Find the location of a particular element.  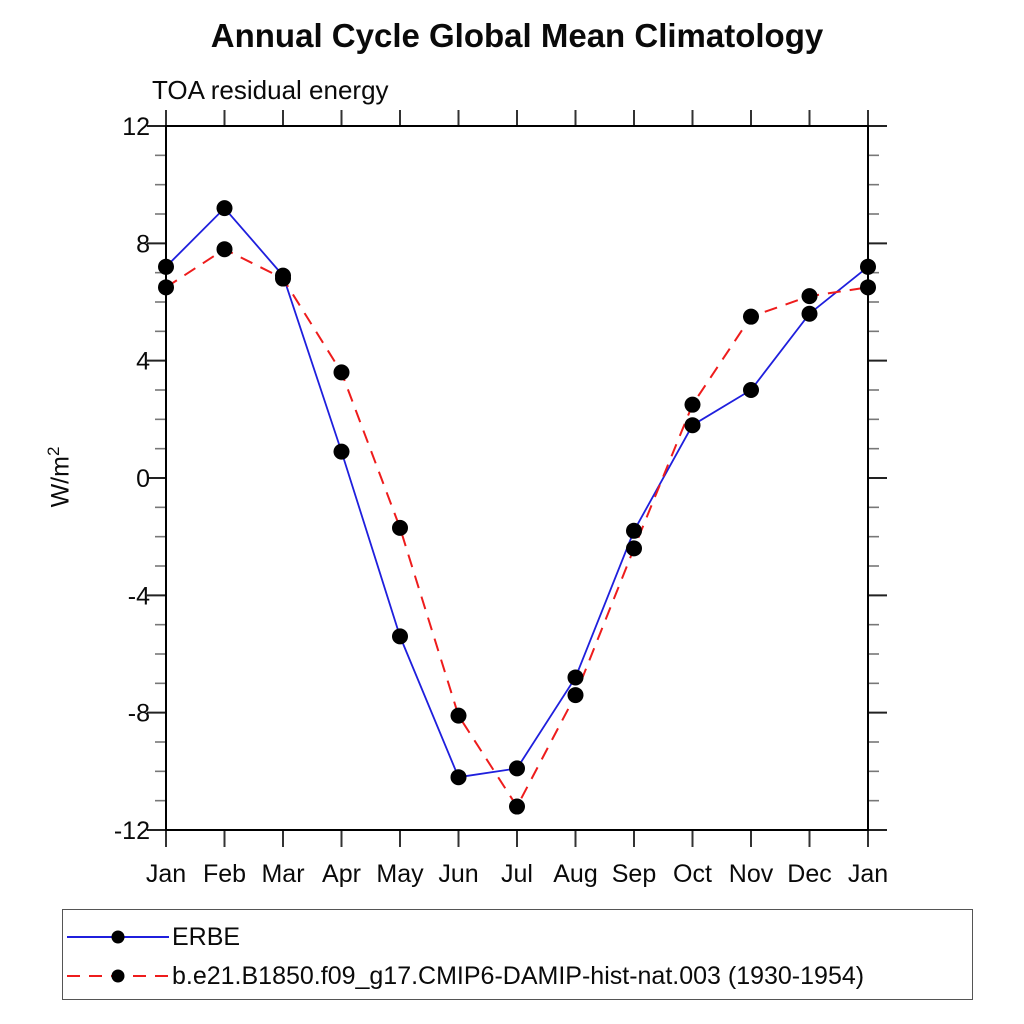

legend-row-erbe: ERBE is located at coordinates (153, 937).